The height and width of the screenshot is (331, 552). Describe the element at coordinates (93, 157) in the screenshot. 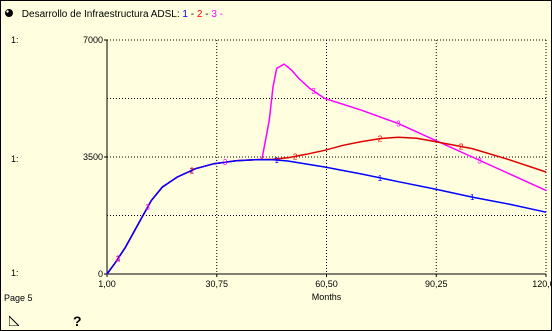

I see `y-tick-label: 3500` at that location.